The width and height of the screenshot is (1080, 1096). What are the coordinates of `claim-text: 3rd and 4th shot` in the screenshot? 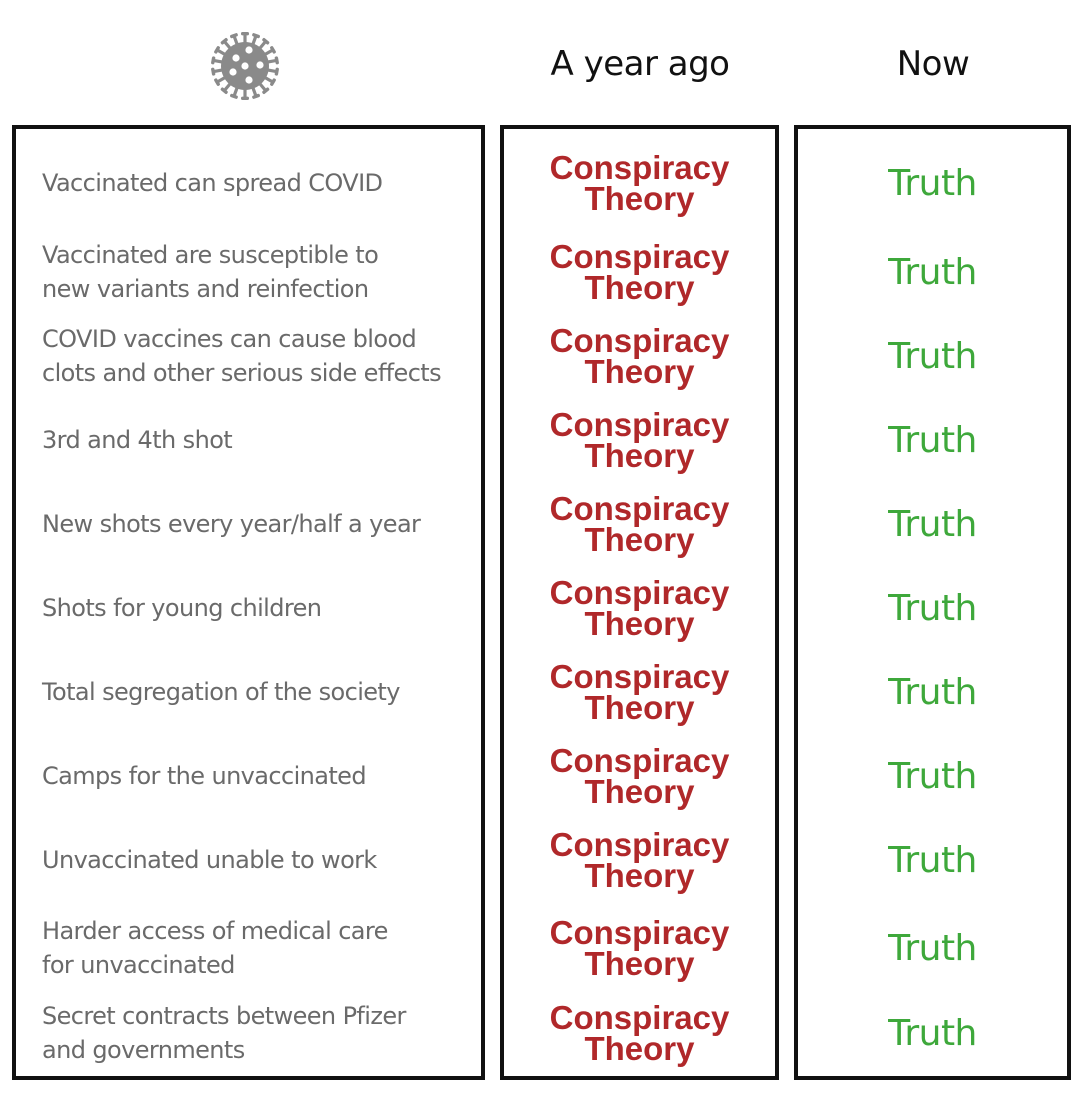 It's located at (124, 440).